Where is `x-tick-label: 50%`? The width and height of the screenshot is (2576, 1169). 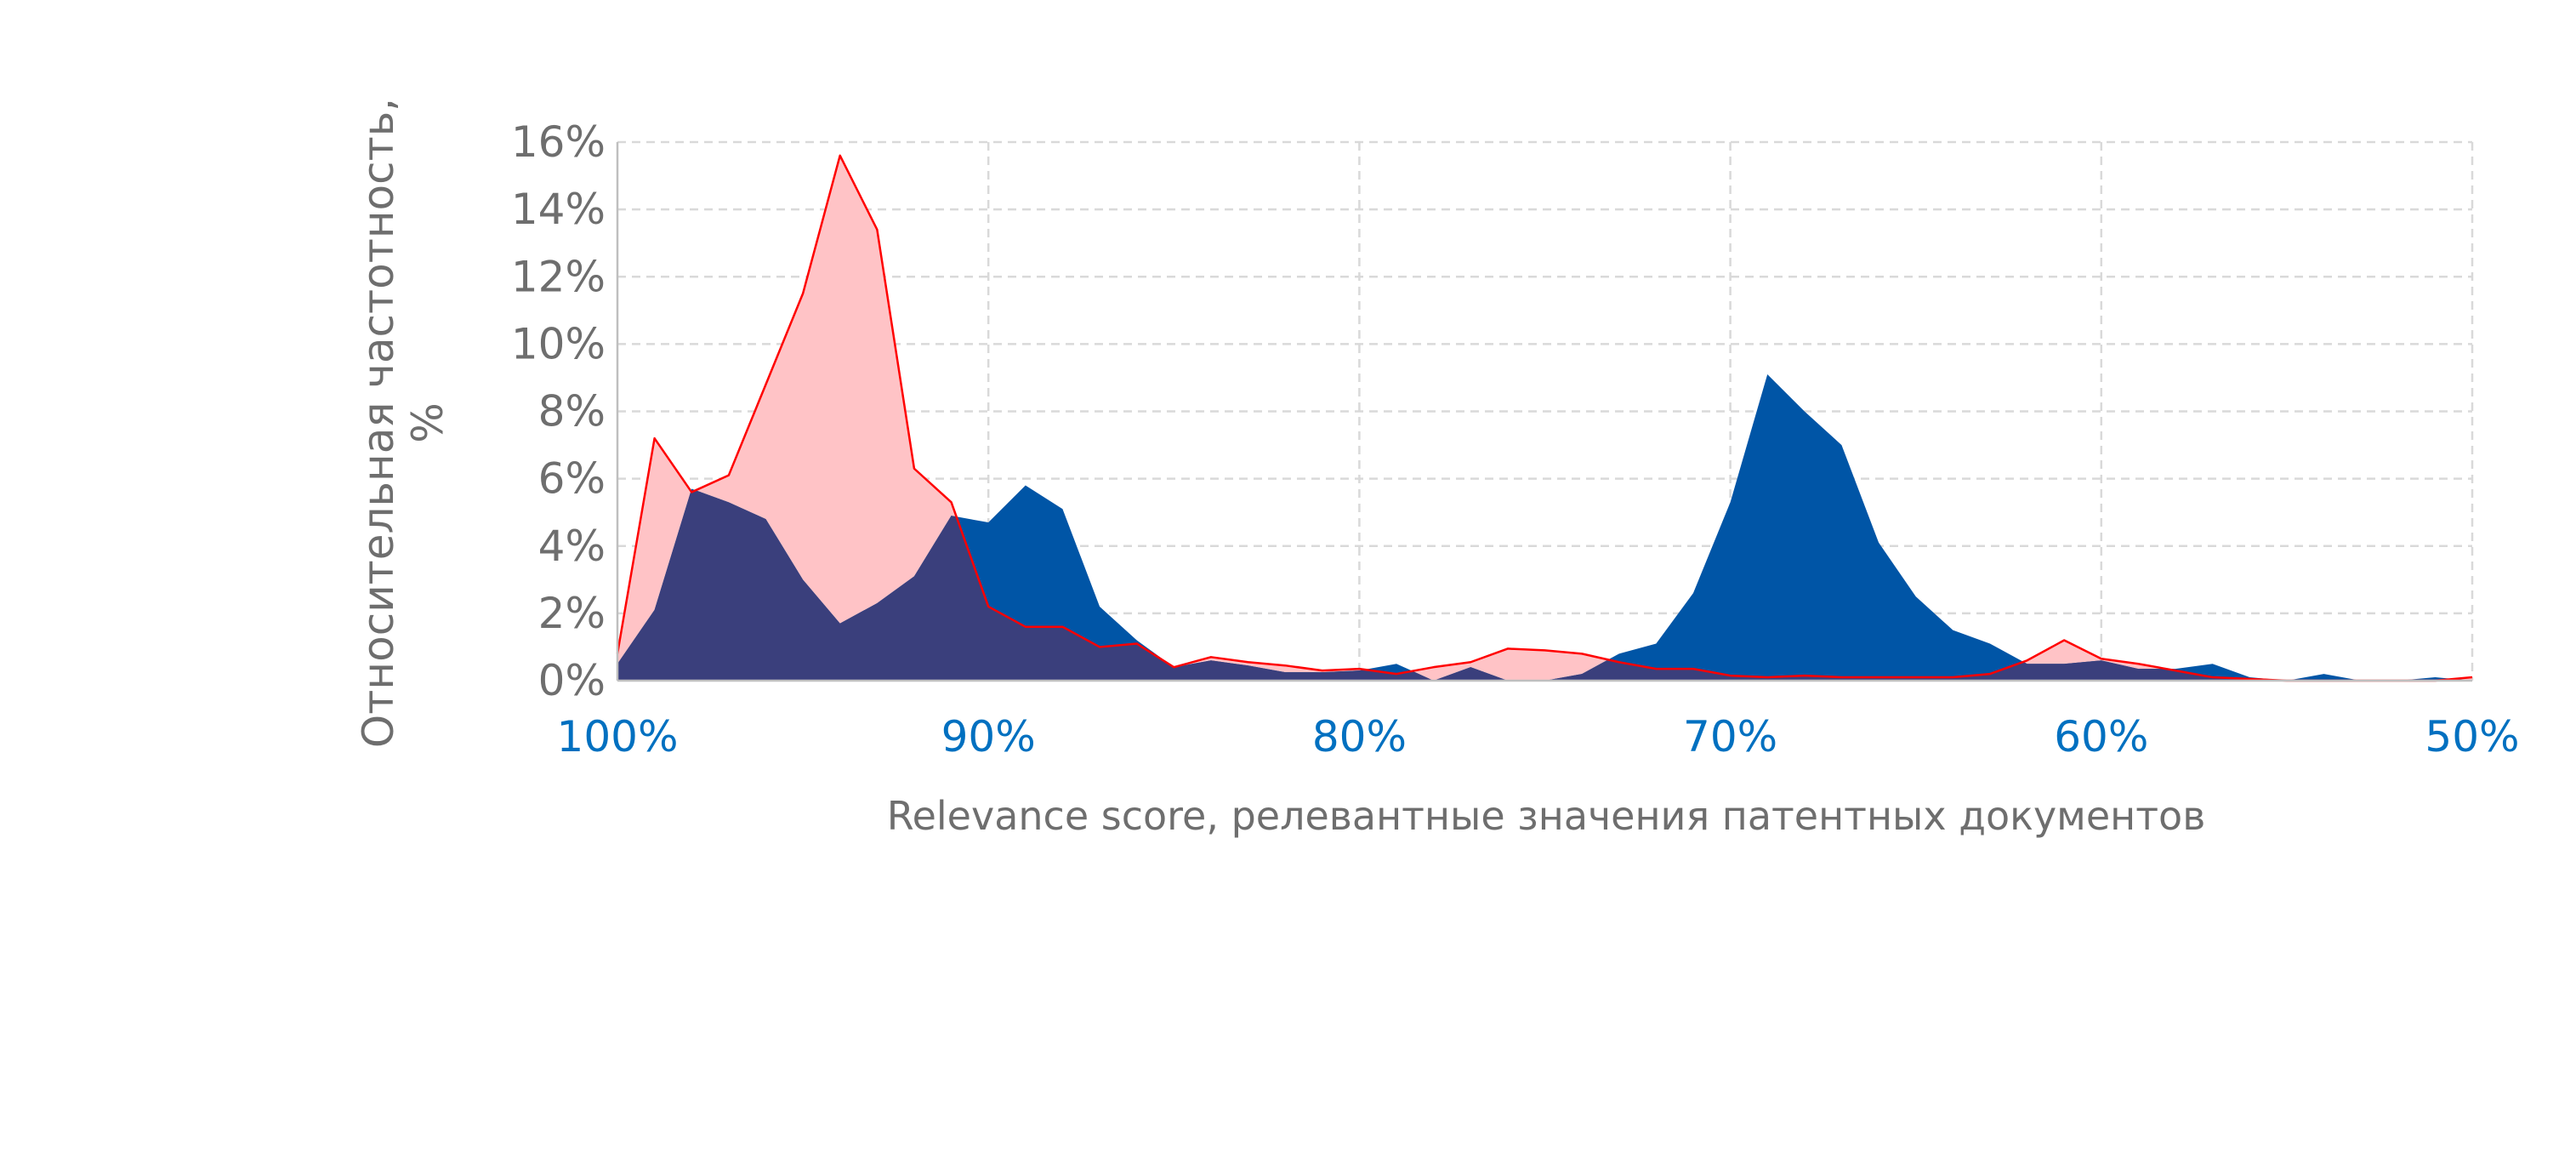
x-tick-label: 50% is located at coordinates (2472, 737).